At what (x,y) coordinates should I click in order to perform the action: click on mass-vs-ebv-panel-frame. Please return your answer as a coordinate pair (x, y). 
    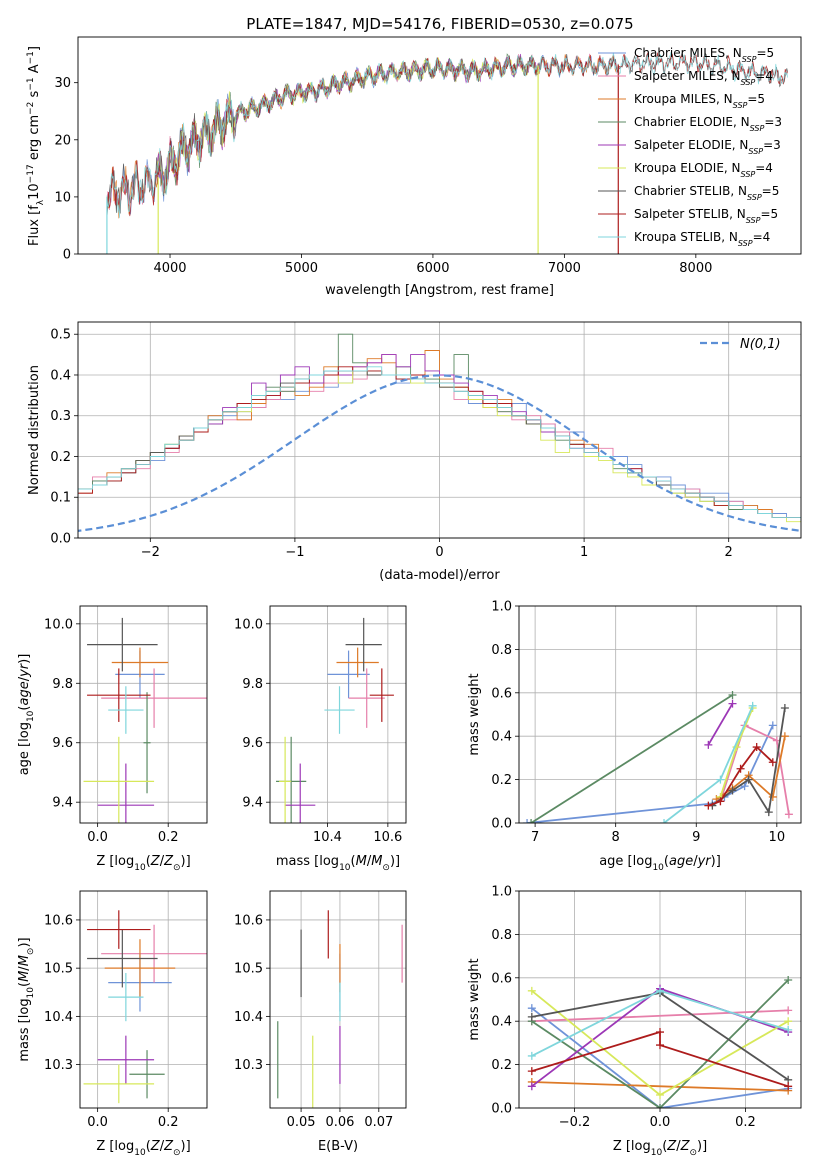
    Looking at the image, I should click on (338, 999).